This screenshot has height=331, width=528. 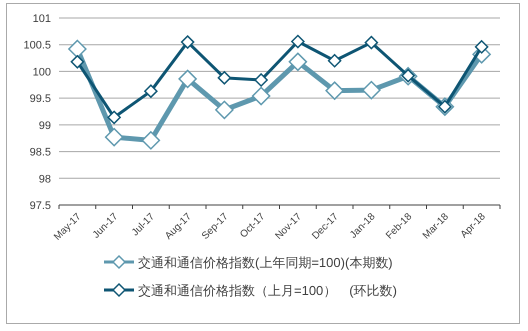 What do you see at coordinates (41, 19) in the screenshot?
I see `y-tick-label: 101` at bounding box center [41, 19].